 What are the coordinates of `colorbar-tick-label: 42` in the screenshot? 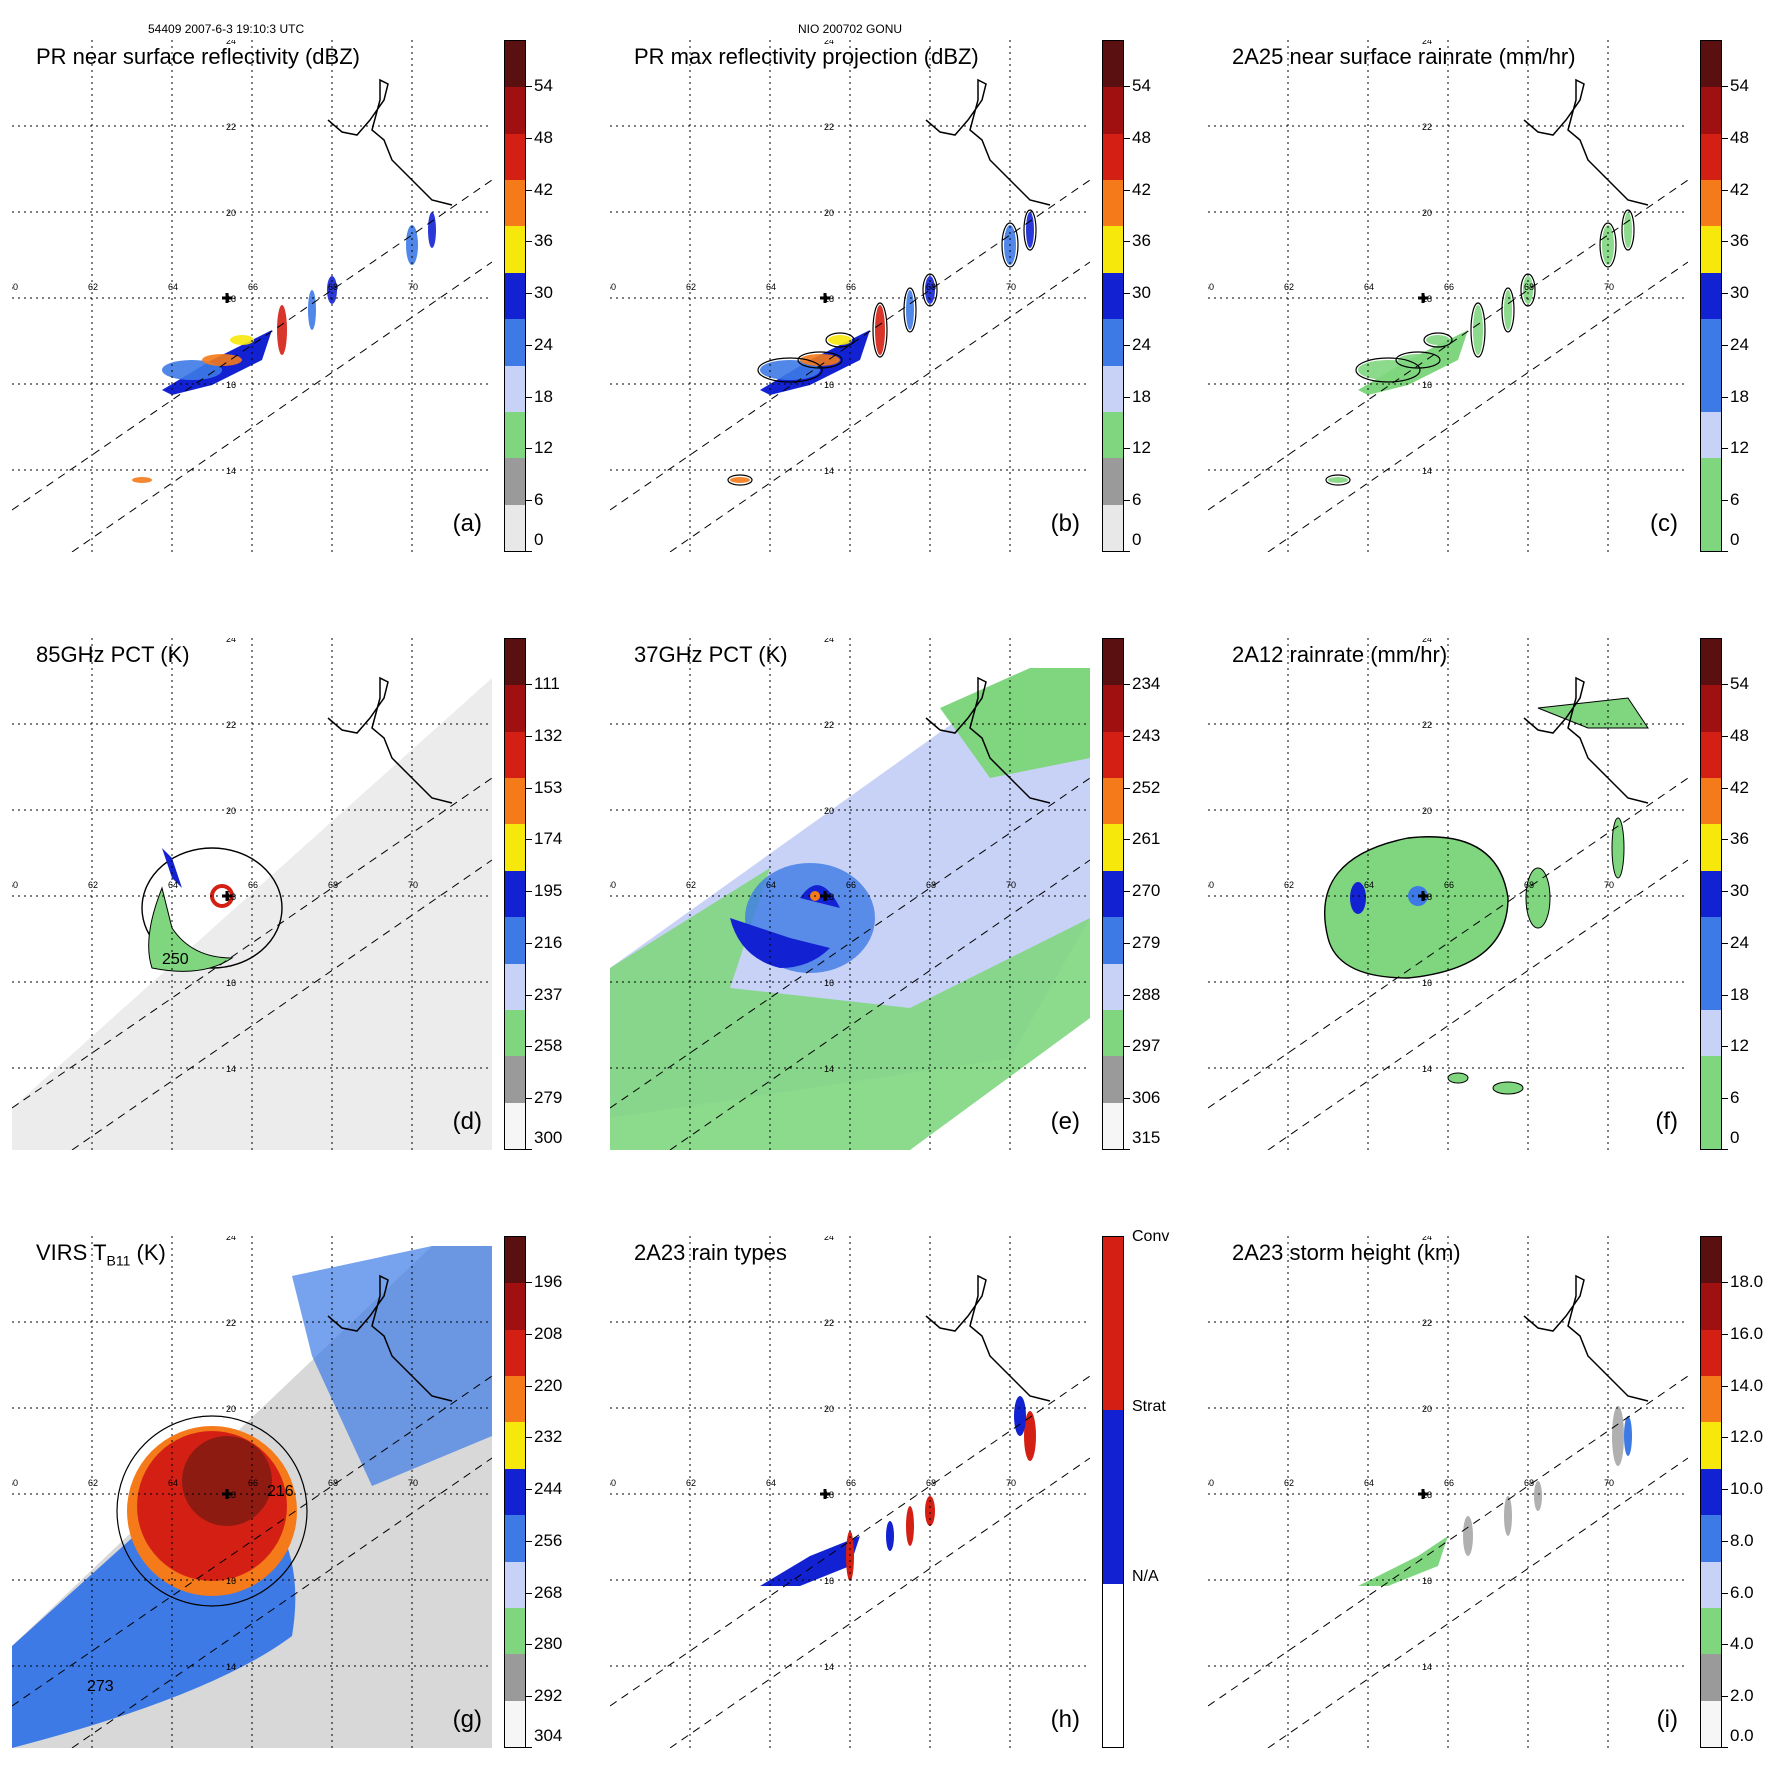 It's located at (543, 189).